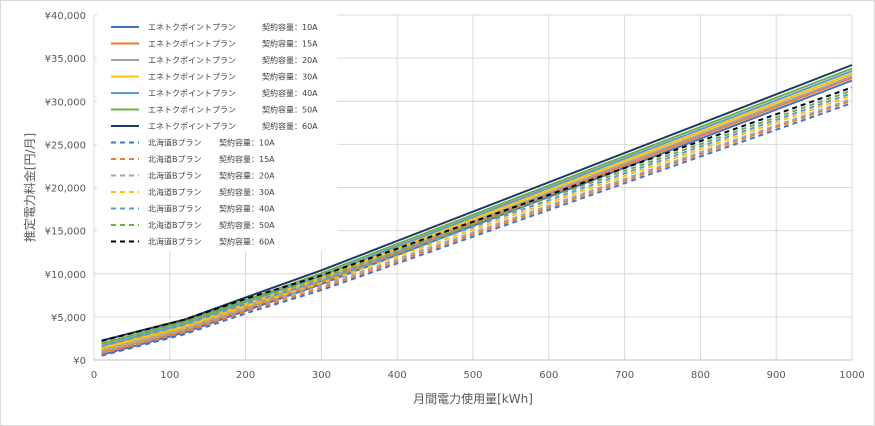 The width and height of the screenshot is (875, 426). What do you see at coordinates (65, 102) in the screenshot?
I see `y-tick-label: ¥30,000` at bounding box center [65, 102].